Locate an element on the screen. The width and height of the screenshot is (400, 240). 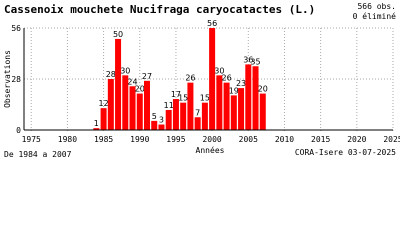
y-tick-label: 56 is located at coordinates (16, 28).